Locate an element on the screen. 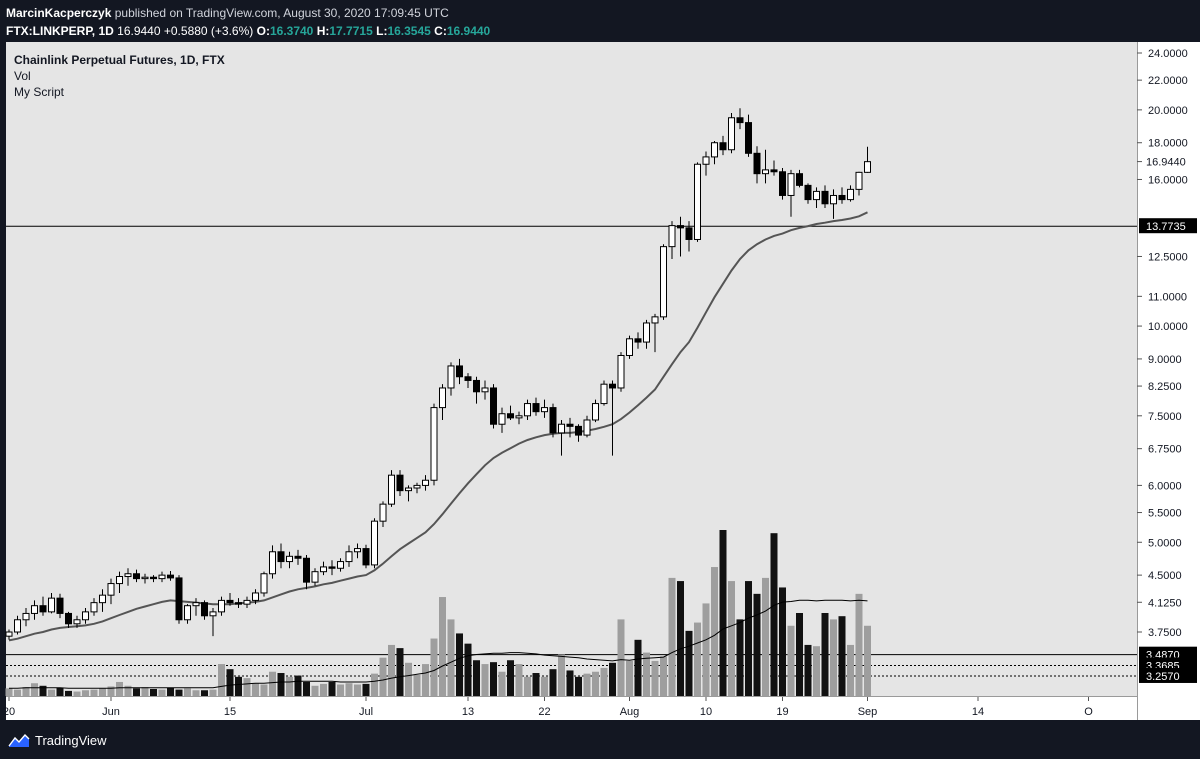 This screenshot has height=759, width=1200. price-label-text: 3.2570 is located at coordinates (1163, 677).